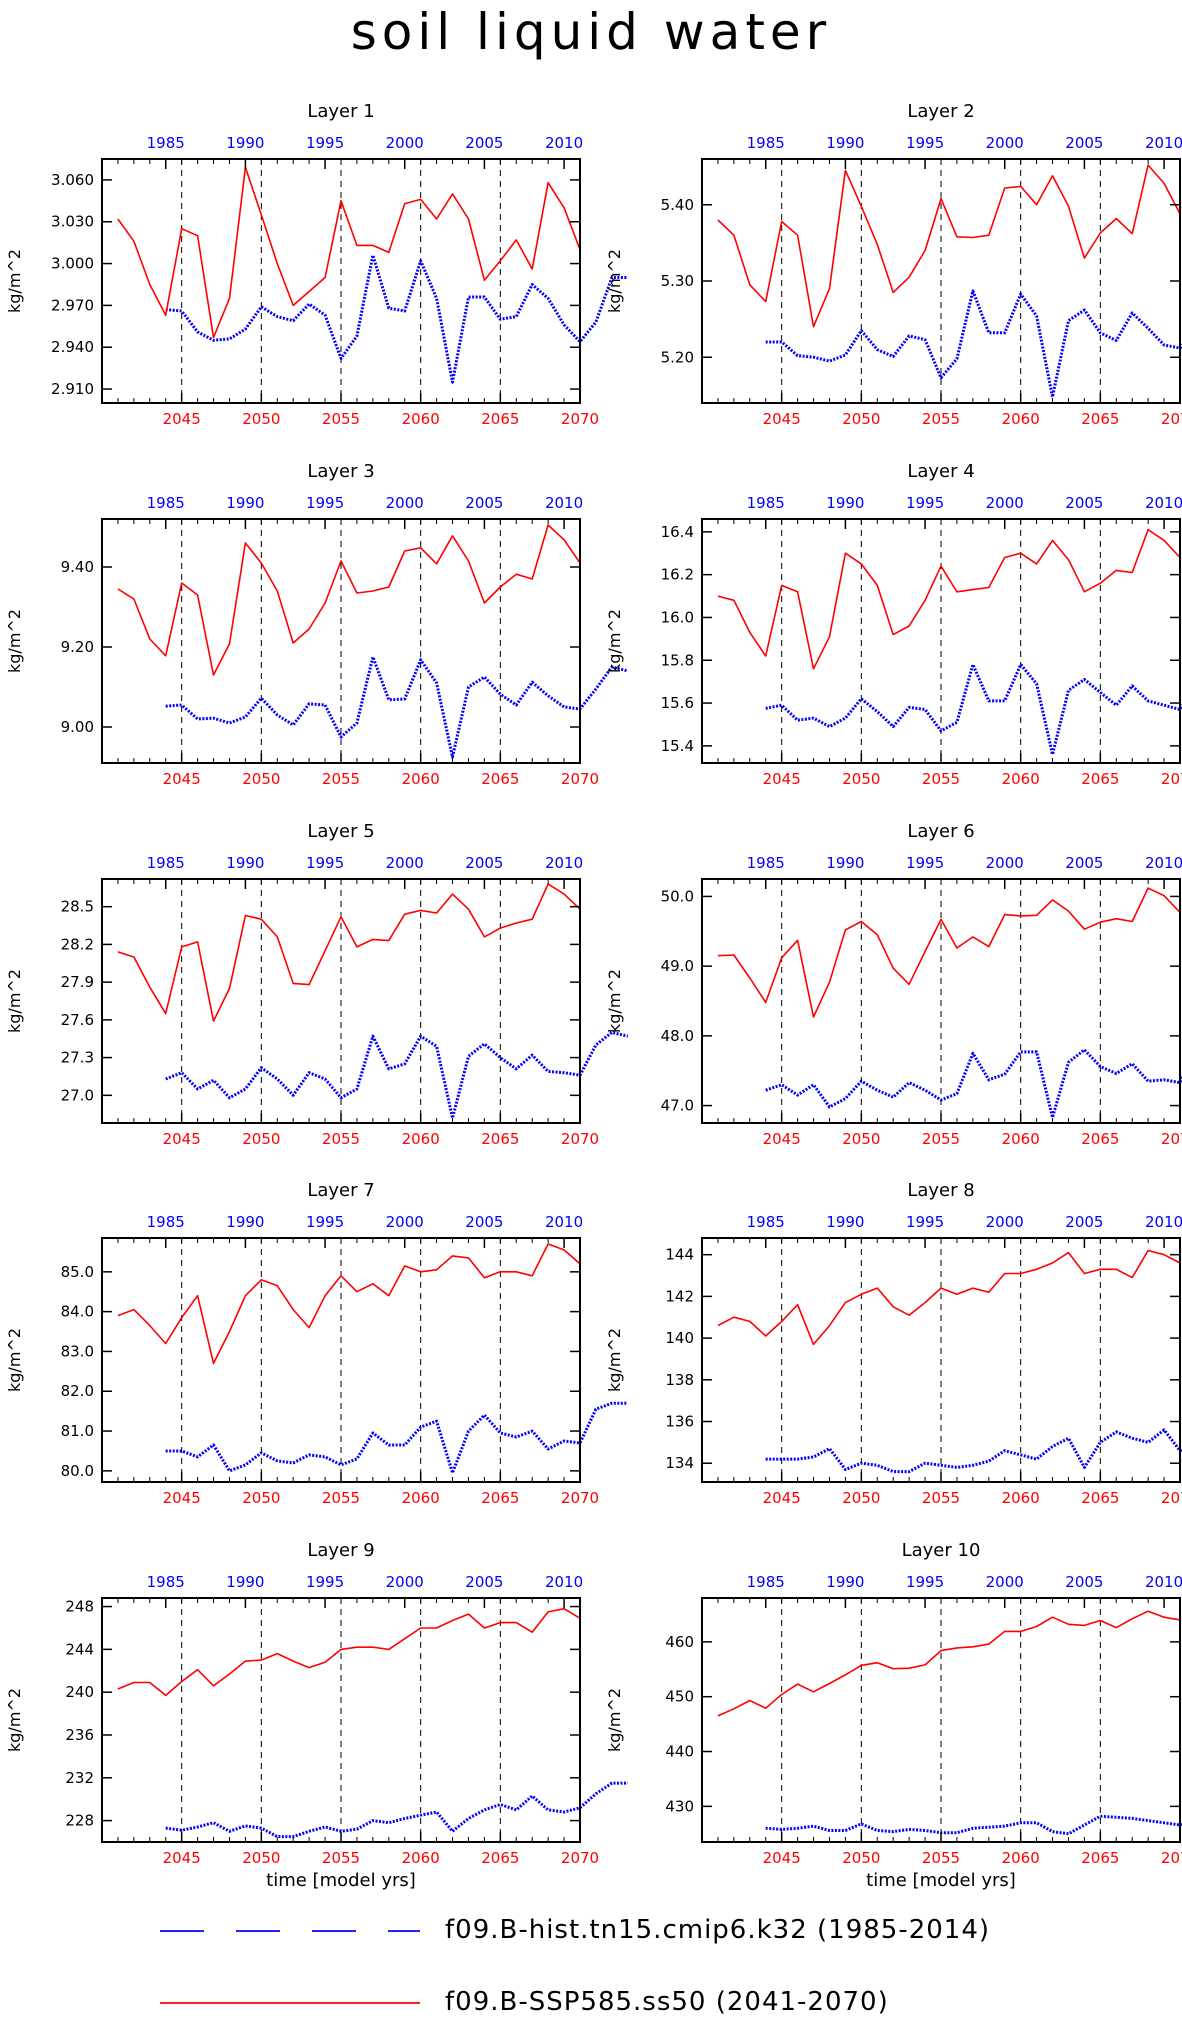 This screenshot has height=2029, width=1182. Describe the element at coordinates (679, 1642) in the screenshot. I see `y-tick-label: 460` at that location.